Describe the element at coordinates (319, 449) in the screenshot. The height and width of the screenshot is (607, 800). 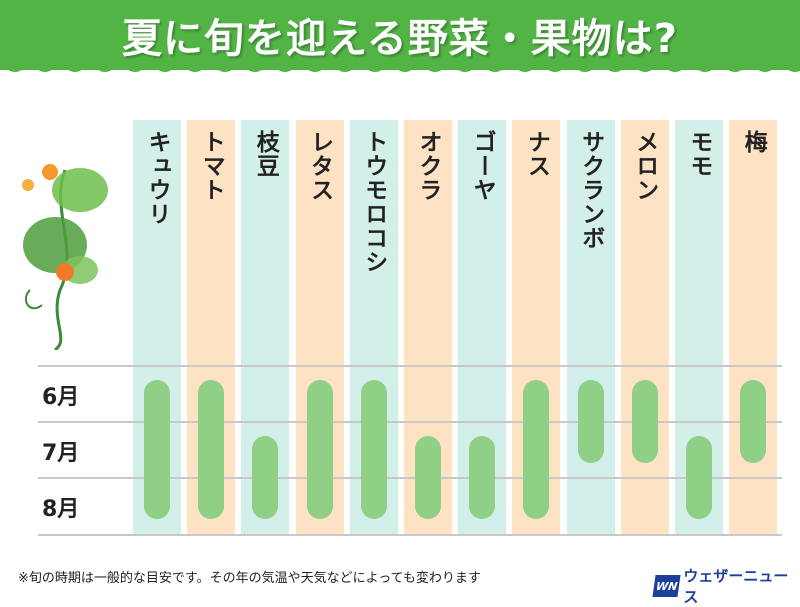
I see `season-bar-レタス` at that location.